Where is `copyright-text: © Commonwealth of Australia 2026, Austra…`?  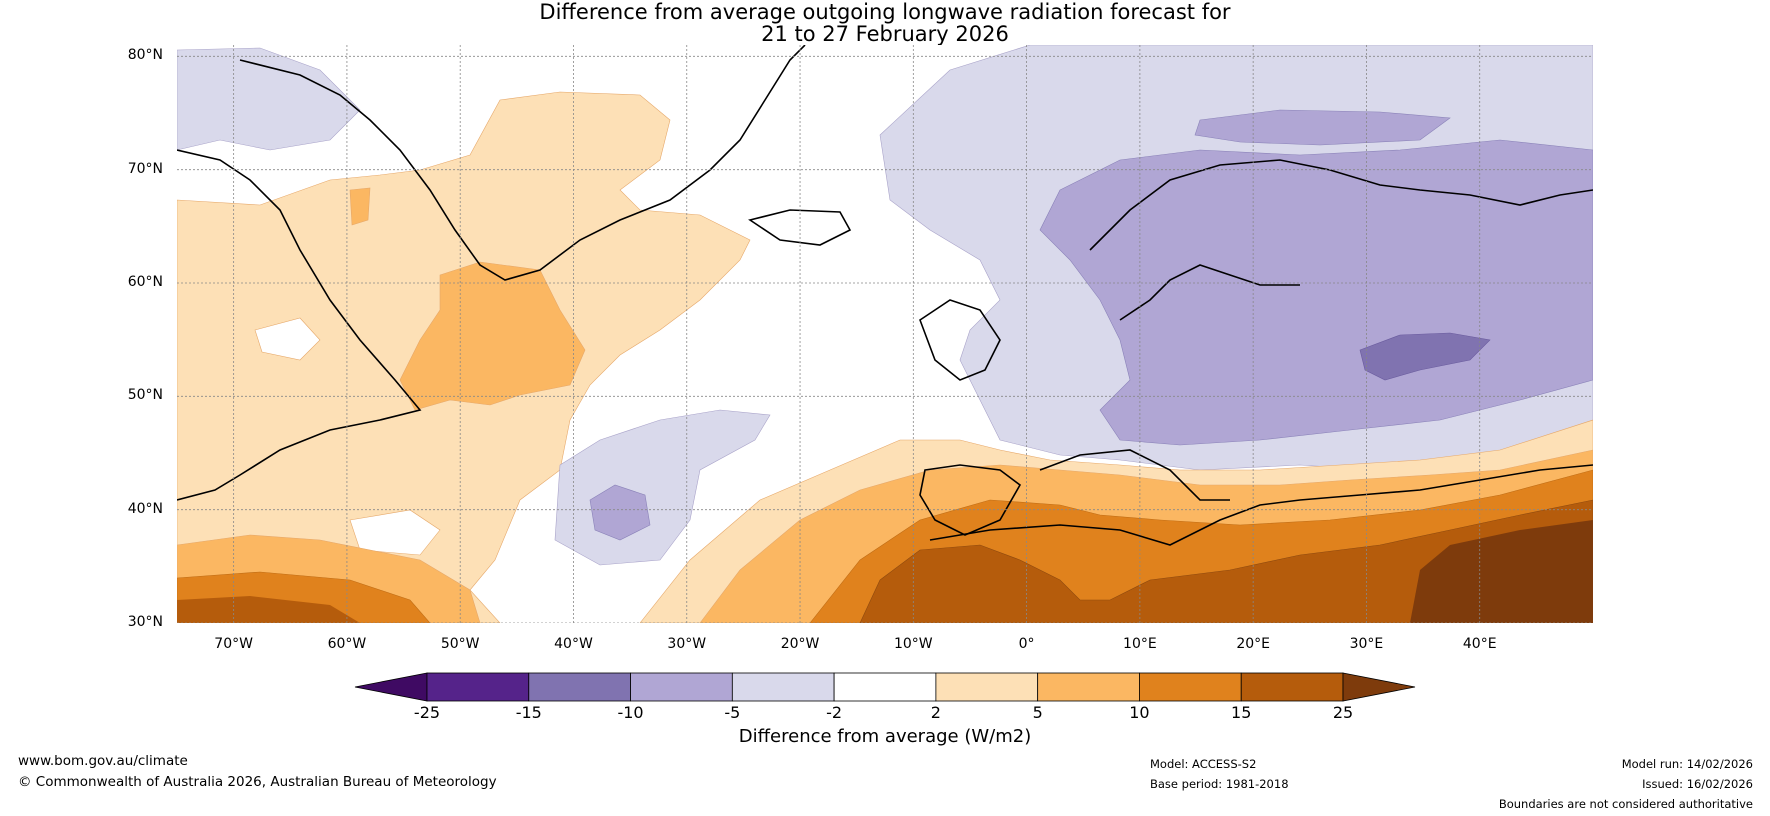 copyright-text: © Commonwealth of Australia 2026, Austra… is located at coordinates (257, 782).